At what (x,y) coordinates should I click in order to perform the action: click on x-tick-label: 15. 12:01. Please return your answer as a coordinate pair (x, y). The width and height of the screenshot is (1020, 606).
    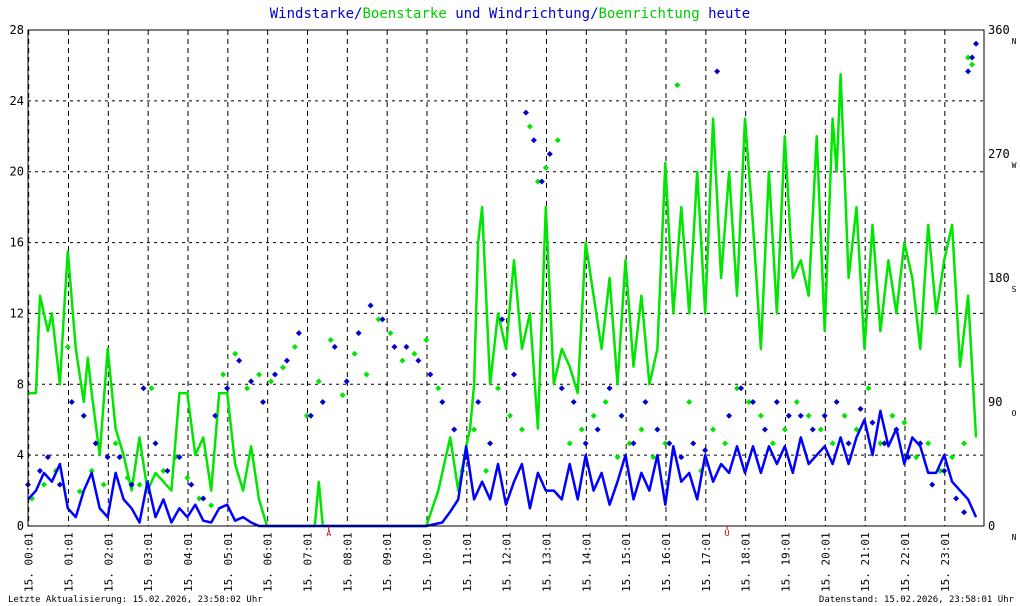
    Looking at the image, I should click on (507, 562).